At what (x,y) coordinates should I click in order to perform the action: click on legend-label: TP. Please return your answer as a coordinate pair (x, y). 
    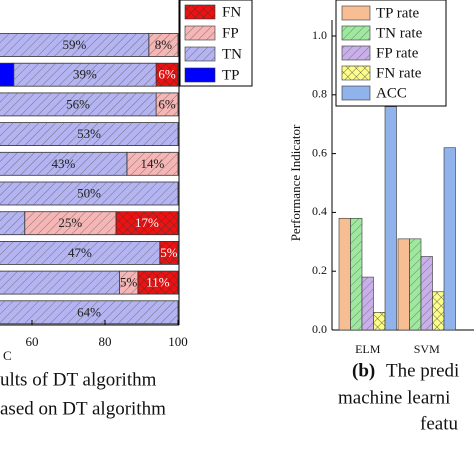
    Looking at the image, I should click on (231, 75).